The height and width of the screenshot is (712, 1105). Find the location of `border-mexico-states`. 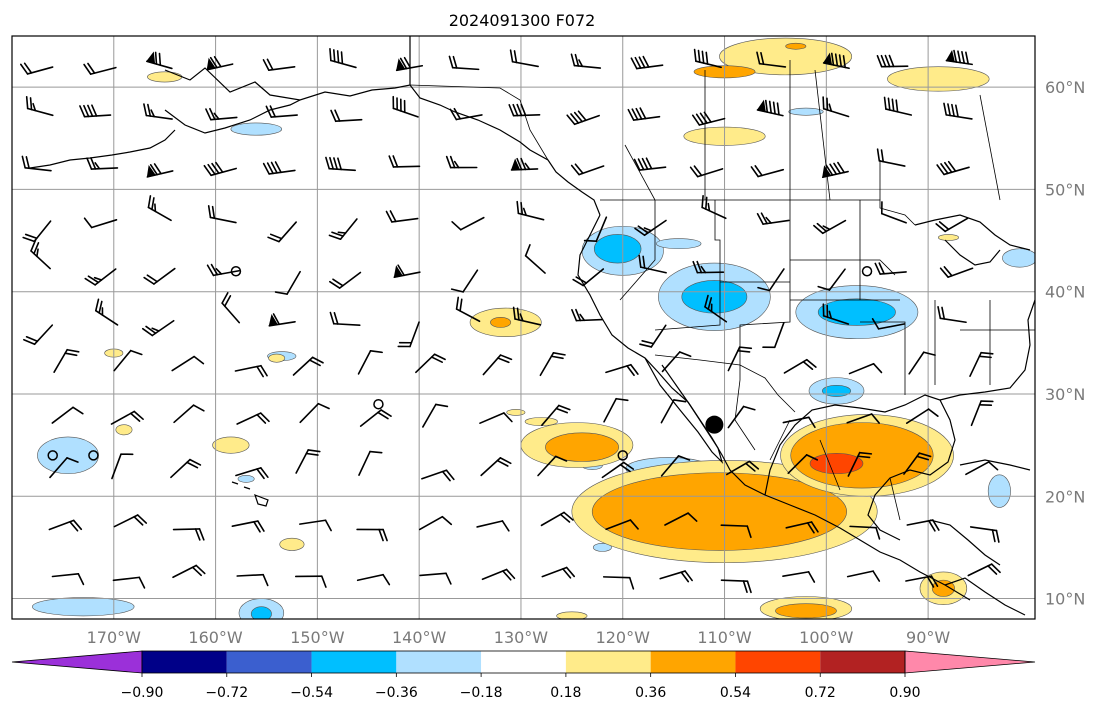

border-mexico-states is located at coordinates (817, 450).